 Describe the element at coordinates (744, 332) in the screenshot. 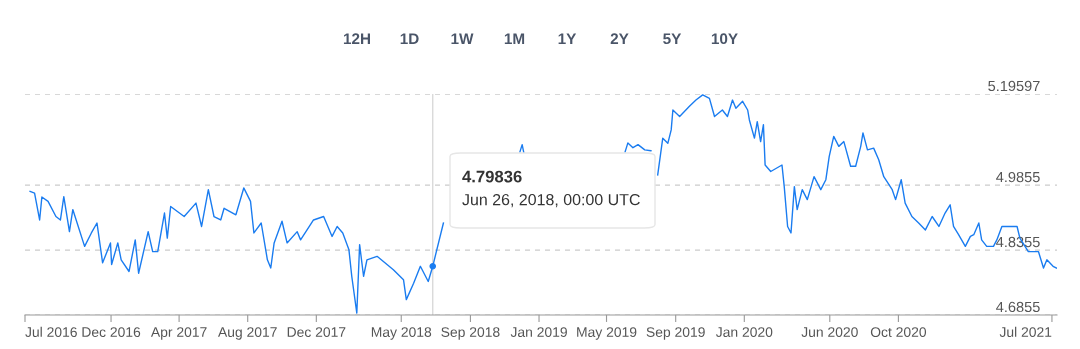

I see `x-tick-label: Jan 2020` at that location.